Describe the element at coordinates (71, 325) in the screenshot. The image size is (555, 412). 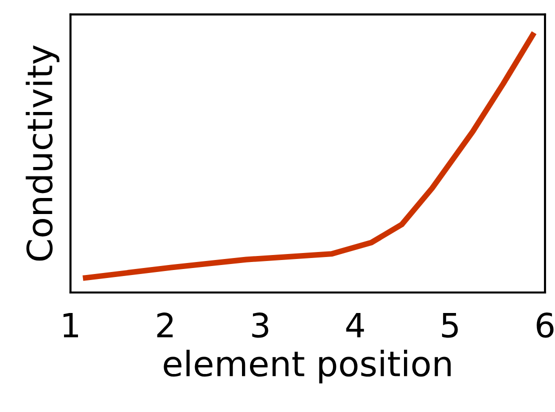
I see `x-tick-label: 1` at that location.